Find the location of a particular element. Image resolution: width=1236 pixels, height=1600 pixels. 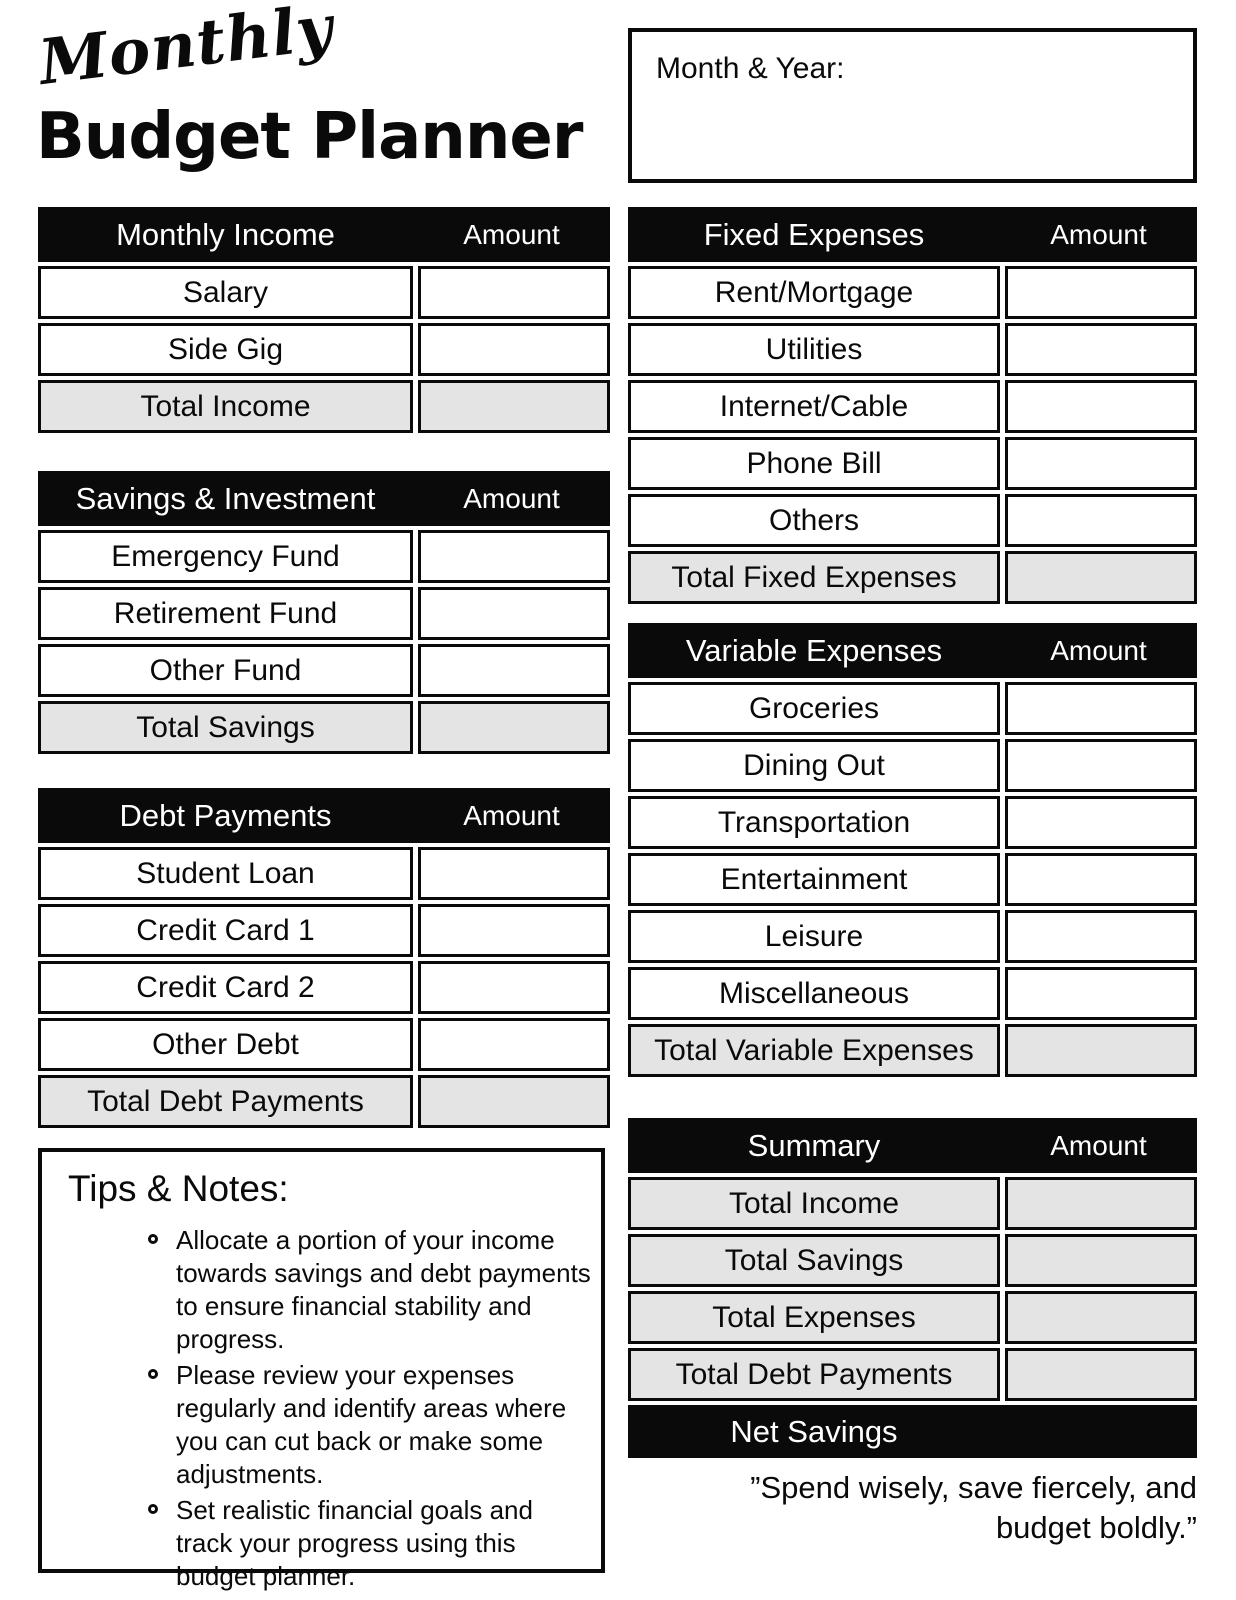

table-title: Summary is located at coordinates (814, 1145).